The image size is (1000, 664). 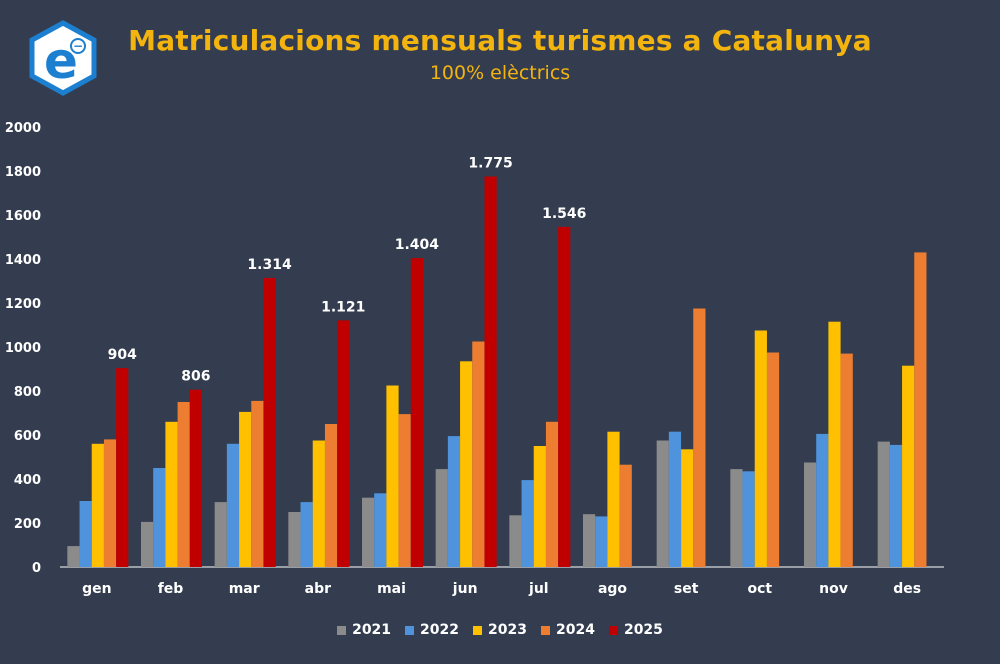 What do you see at coordinates (908, 466) in the screenshot?
I see `bar-2023-des` at bounding box center [908, 466].